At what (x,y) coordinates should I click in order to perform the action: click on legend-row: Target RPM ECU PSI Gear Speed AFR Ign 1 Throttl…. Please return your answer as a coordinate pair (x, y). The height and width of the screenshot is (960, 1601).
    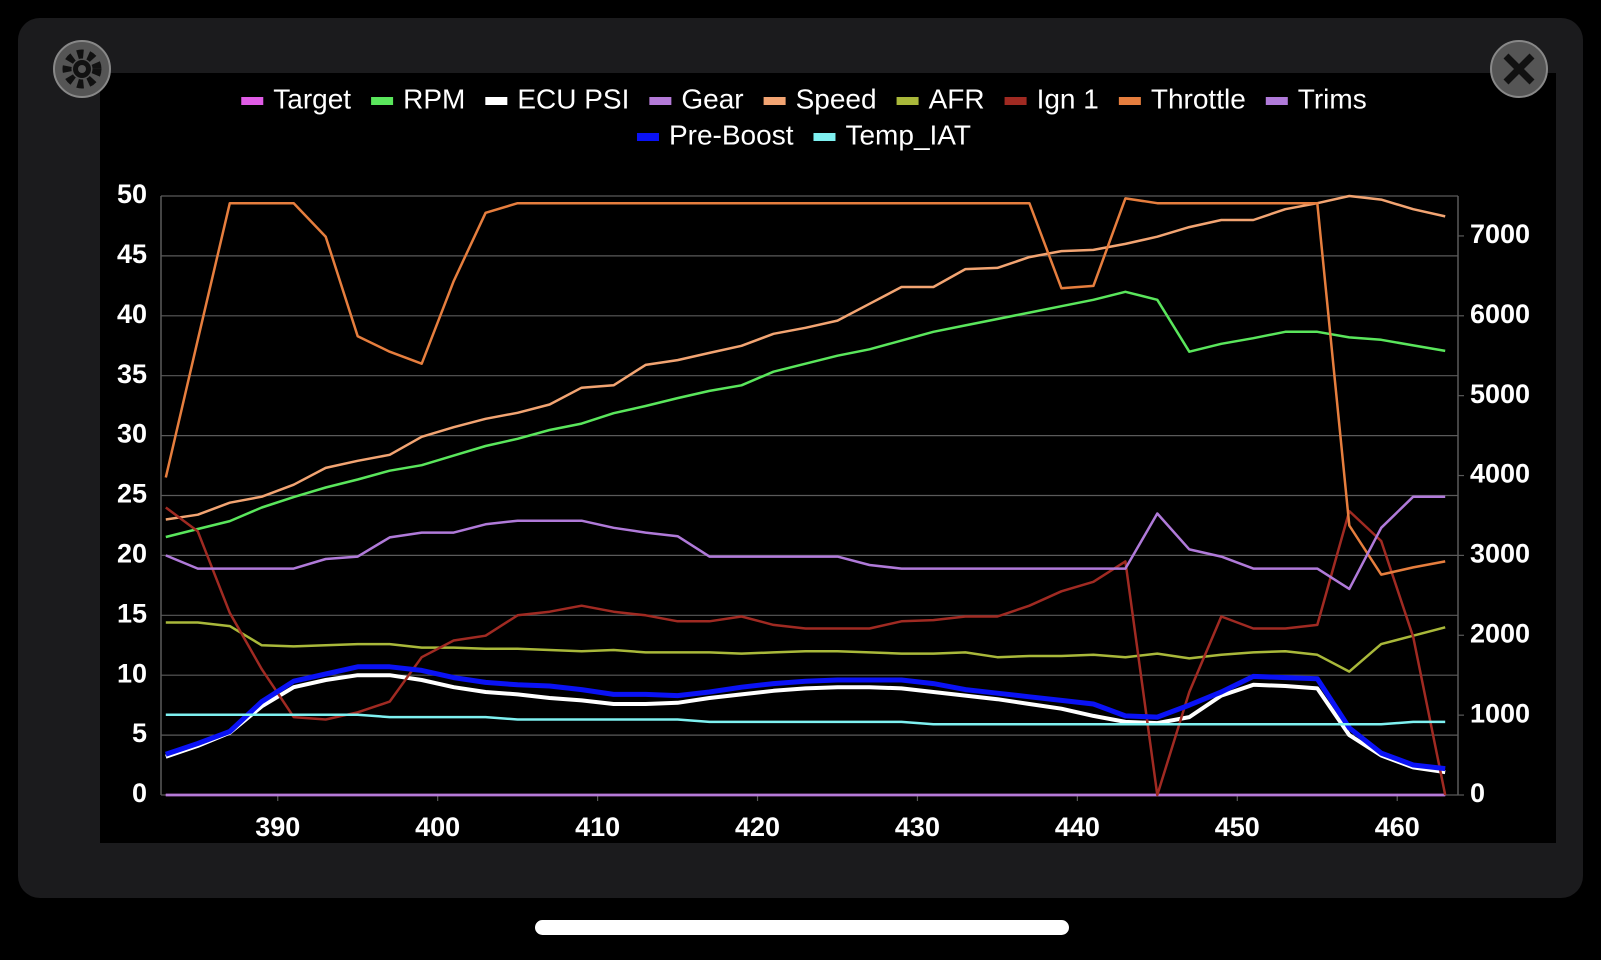
    Looking at the image, I should click on (804, 98).